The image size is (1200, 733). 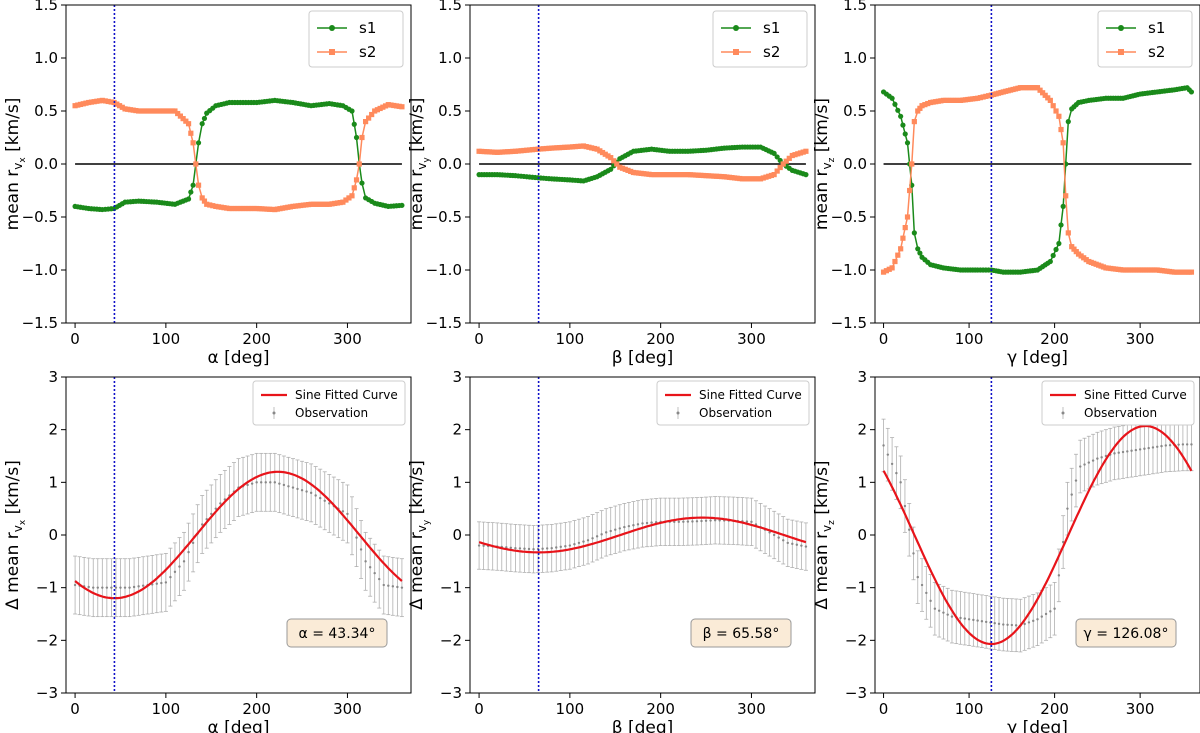 What do you see at coordinates (1063, 413) in the screenshot?
I see `legend-marker-observation` at bounding box center [1063, 413].